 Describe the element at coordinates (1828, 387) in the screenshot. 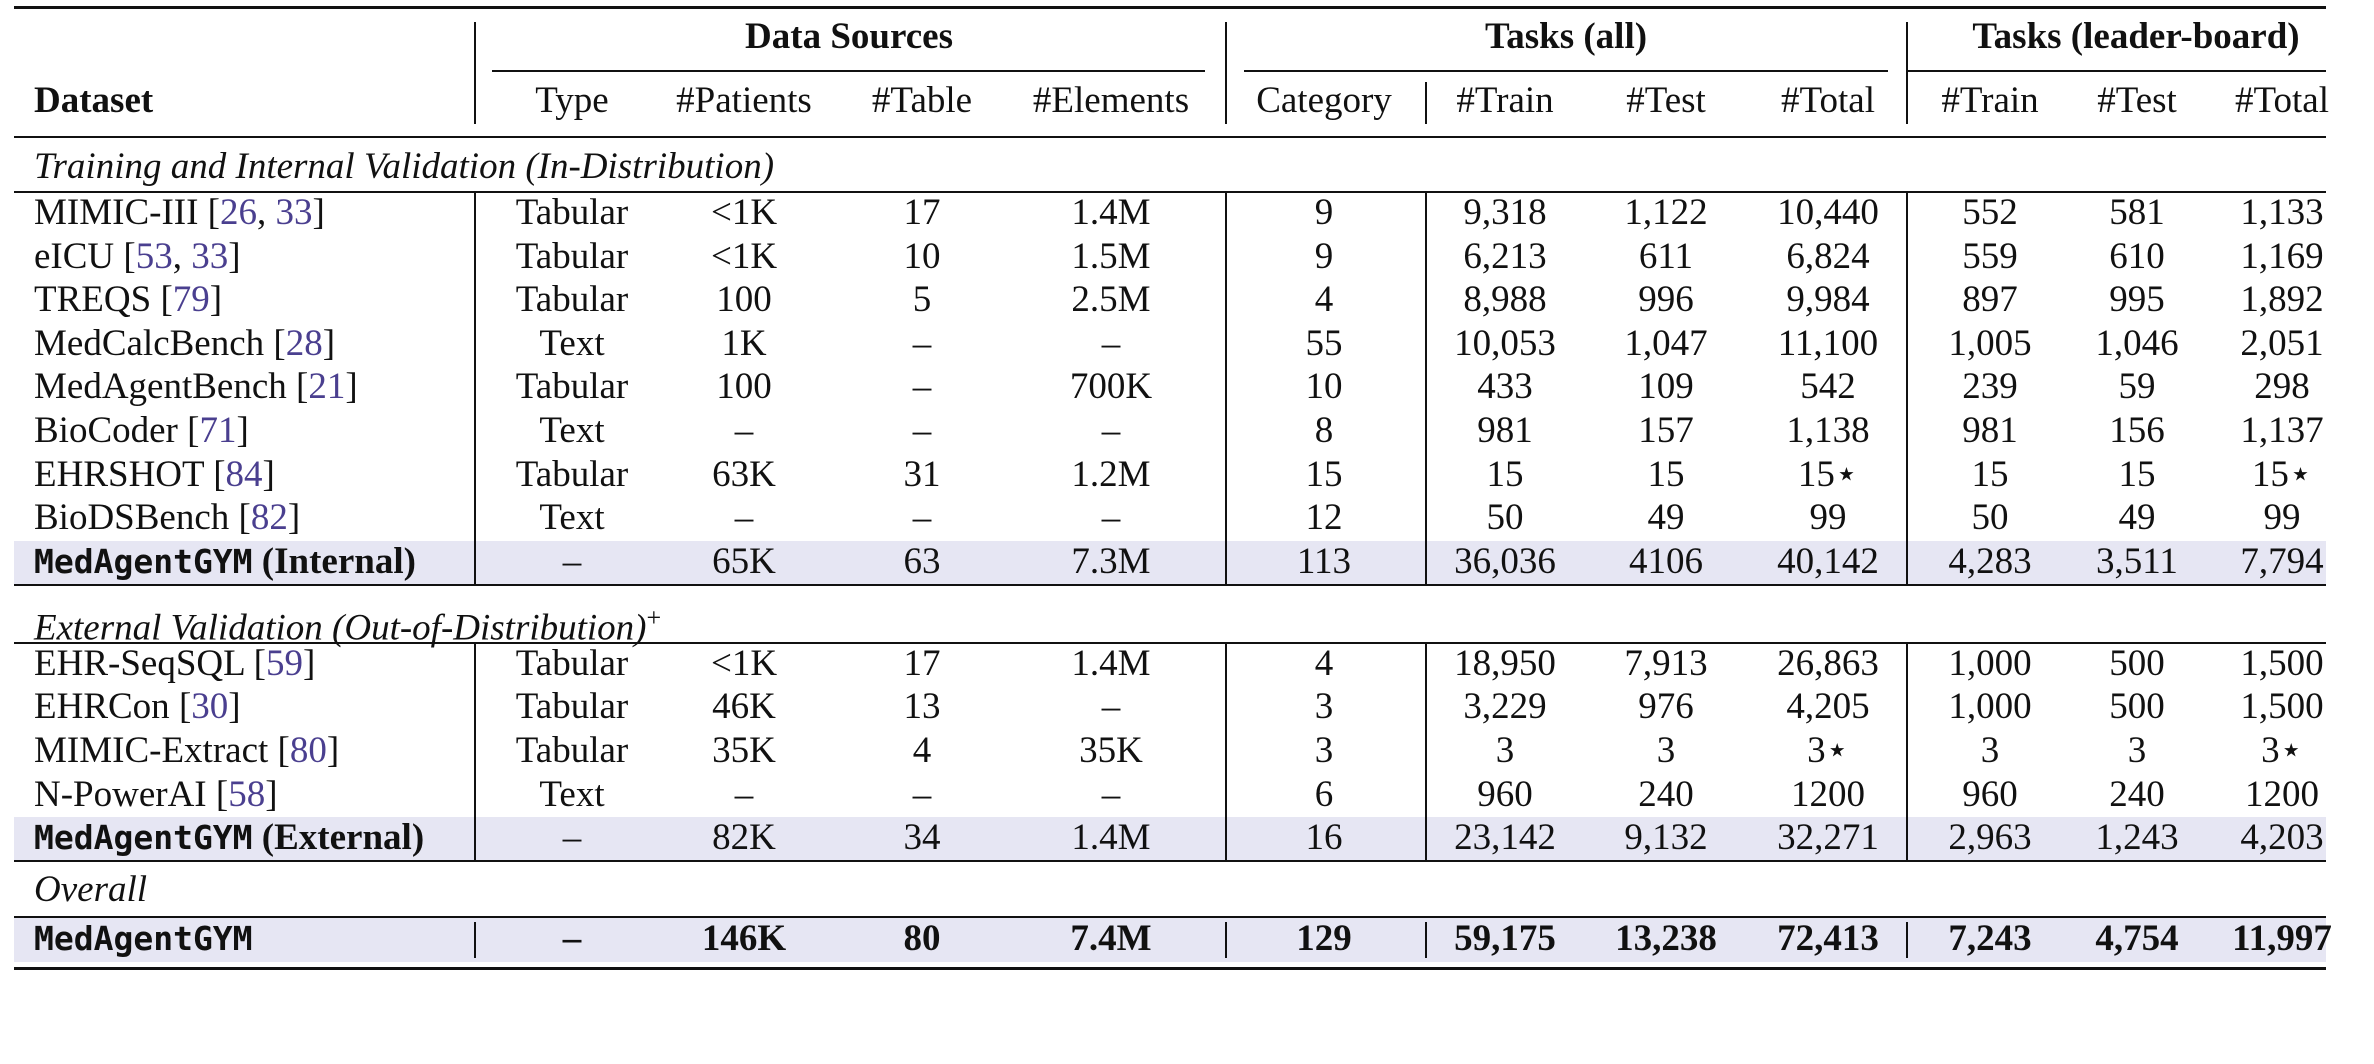

I see `table-cell: 542` at that location.